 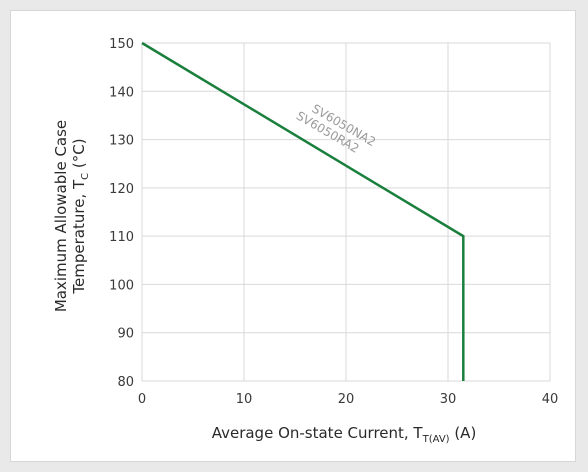 I want to click on y-tick-label-110: 110, so click(x=121, y=237).